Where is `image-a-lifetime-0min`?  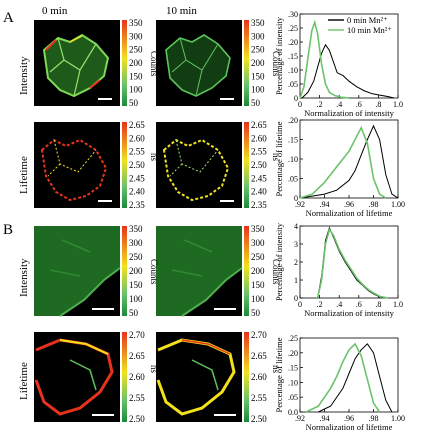
image-a-lifetime-0min is located at coordinates (77, 165).